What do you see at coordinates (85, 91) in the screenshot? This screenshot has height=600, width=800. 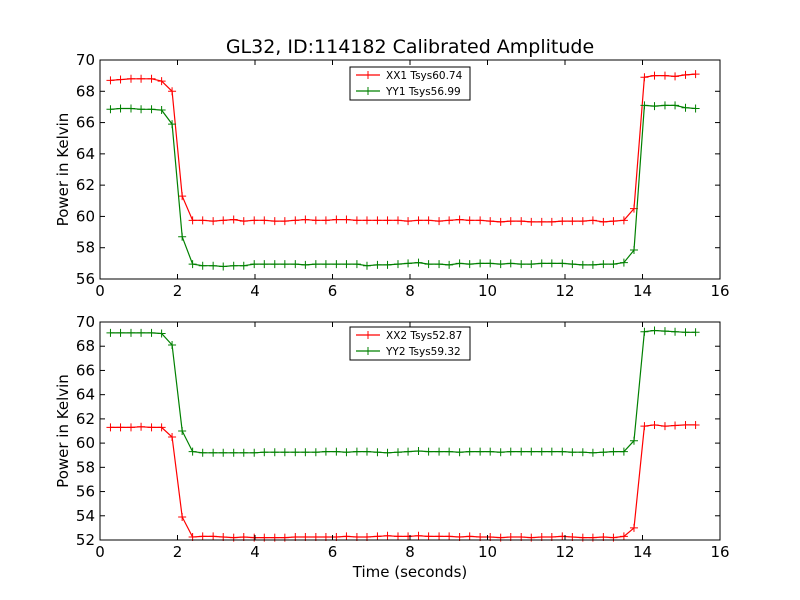 I see `y-tick-label: 68` at bounding box center [85, 91].